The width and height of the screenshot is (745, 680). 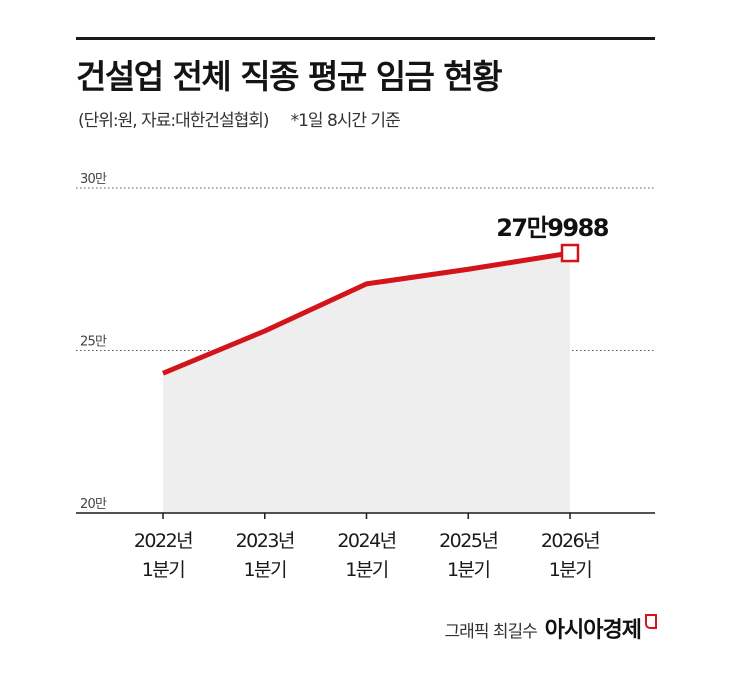 I want to click on x-tick-label-year: 2024년, so click(x=366, y=541).